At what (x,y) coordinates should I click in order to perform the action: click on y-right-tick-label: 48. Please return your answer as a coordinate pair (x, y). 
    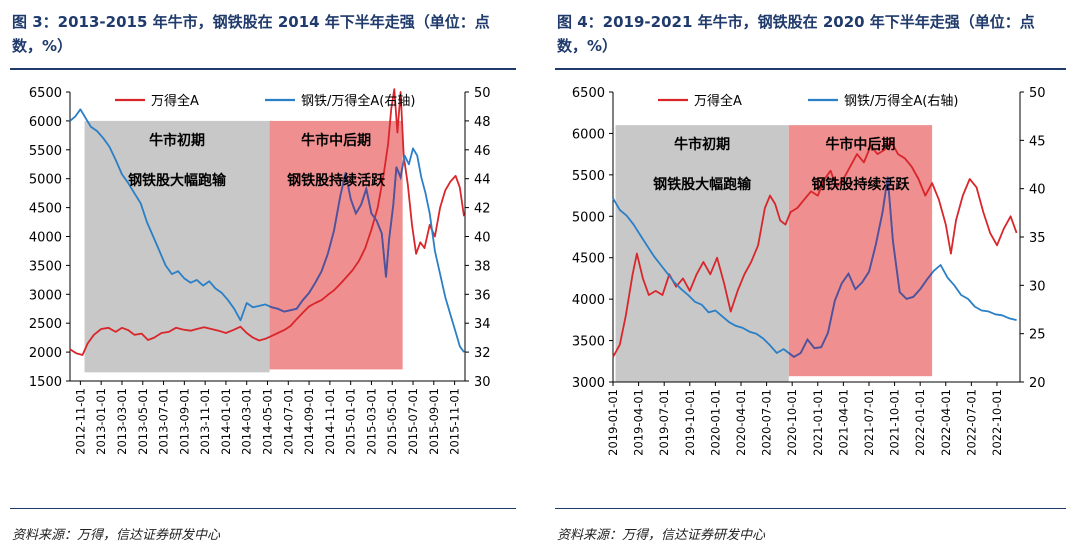
    Looking at the image, I should click on (482, 122).